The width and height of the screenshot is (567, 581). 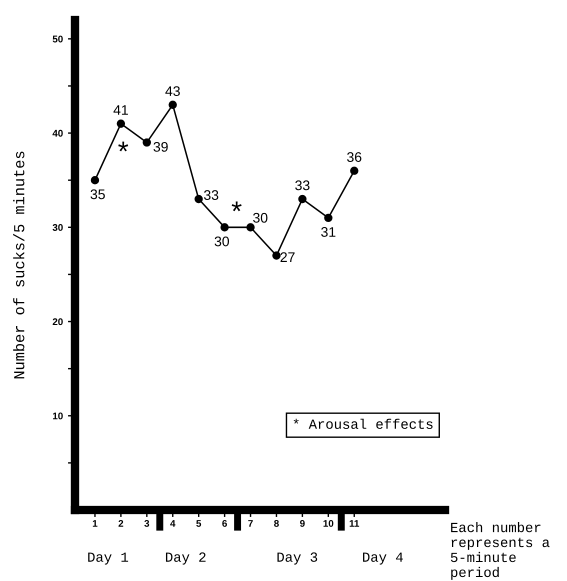 What do you see at coordinates (18, 265) in the screenshot?
I see `y-axis-title: Number of sucks/5 minutes` at bounding box center [18, 265].